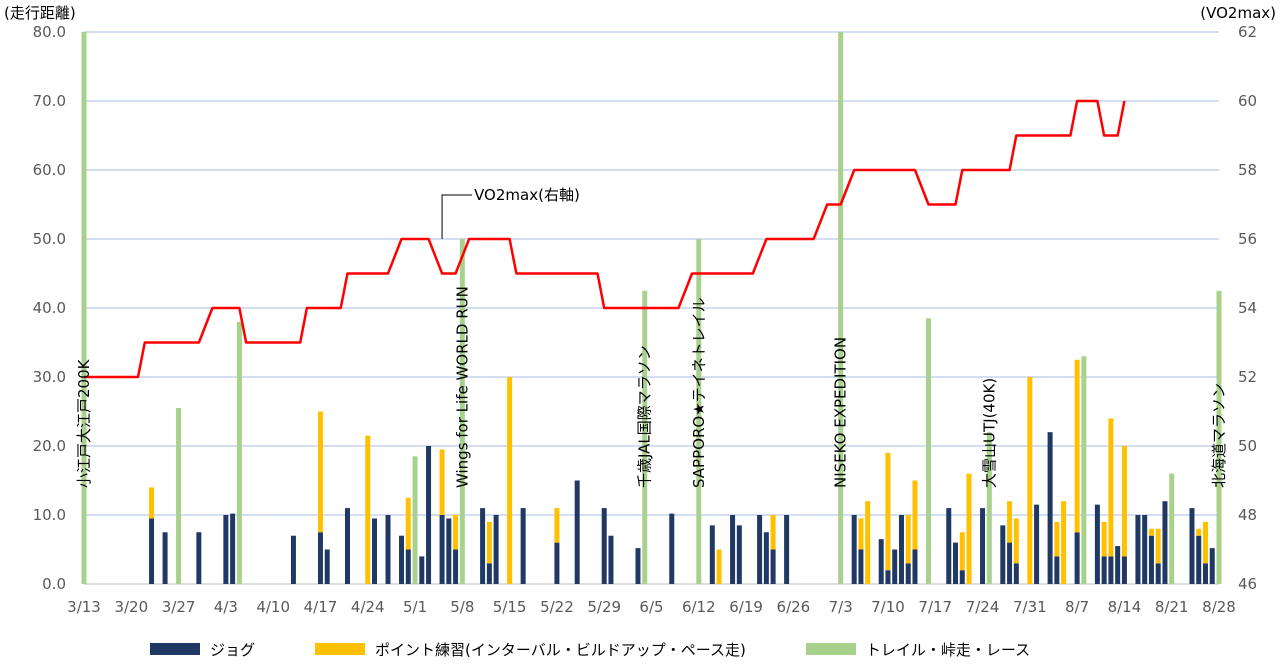 This screenshot has width=1280, height=670. Describe the element at coordinates (1030, 607) in the screenshot. I see `x-tick-label: 7/31` at that location.